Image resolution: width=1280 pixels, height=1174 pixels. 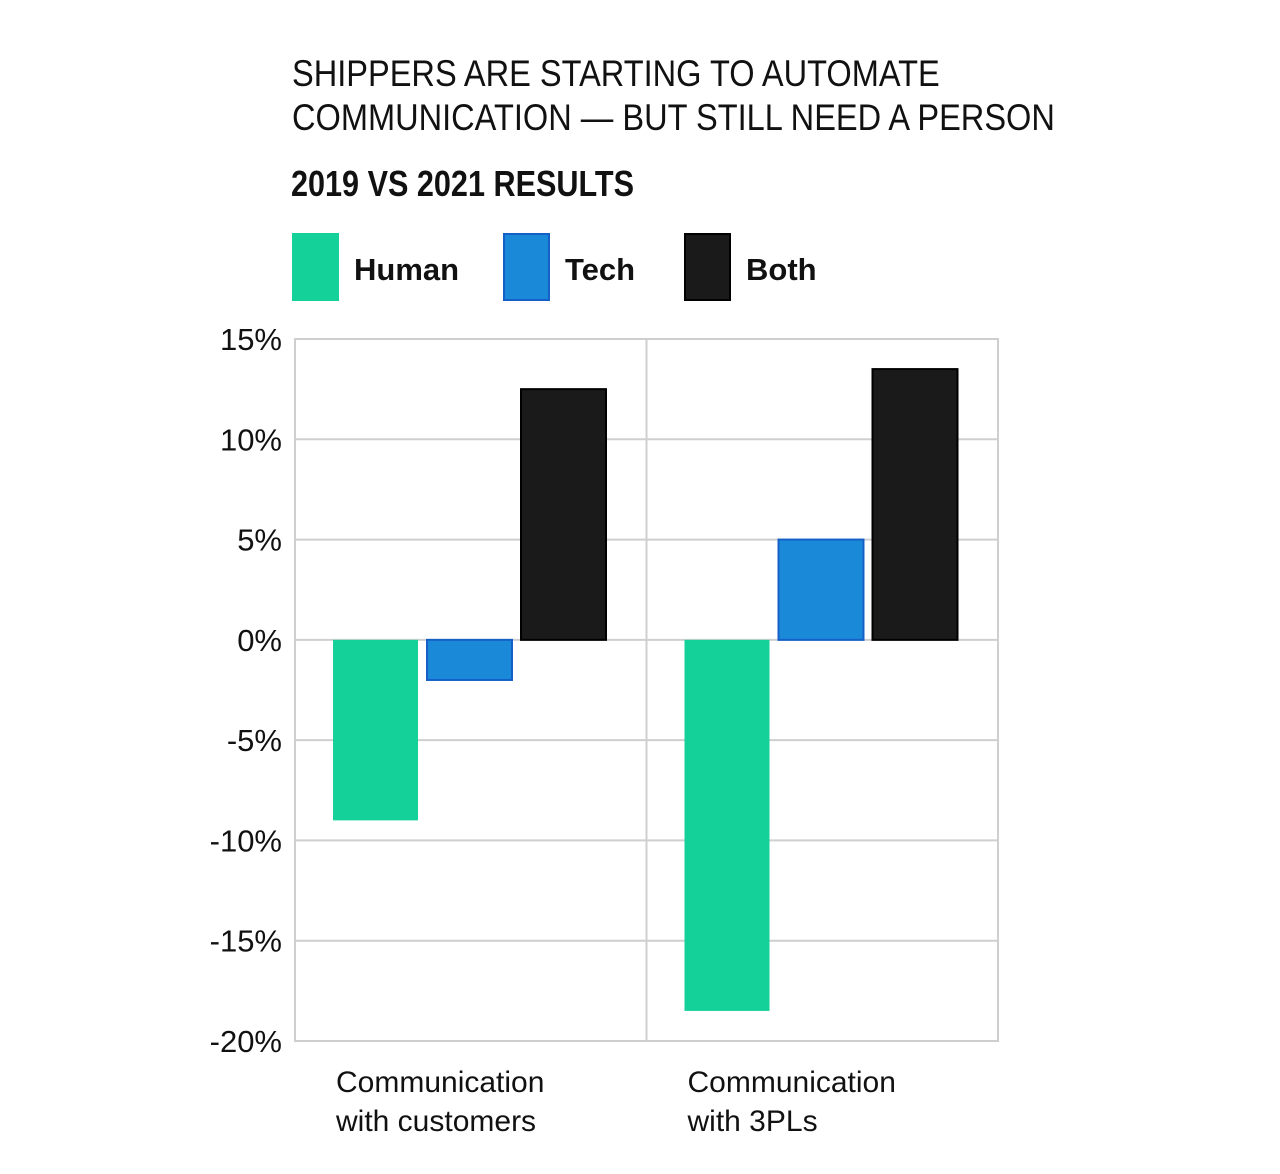 I want to click on y-tick-label: -5%, so click(x=254, y=740).